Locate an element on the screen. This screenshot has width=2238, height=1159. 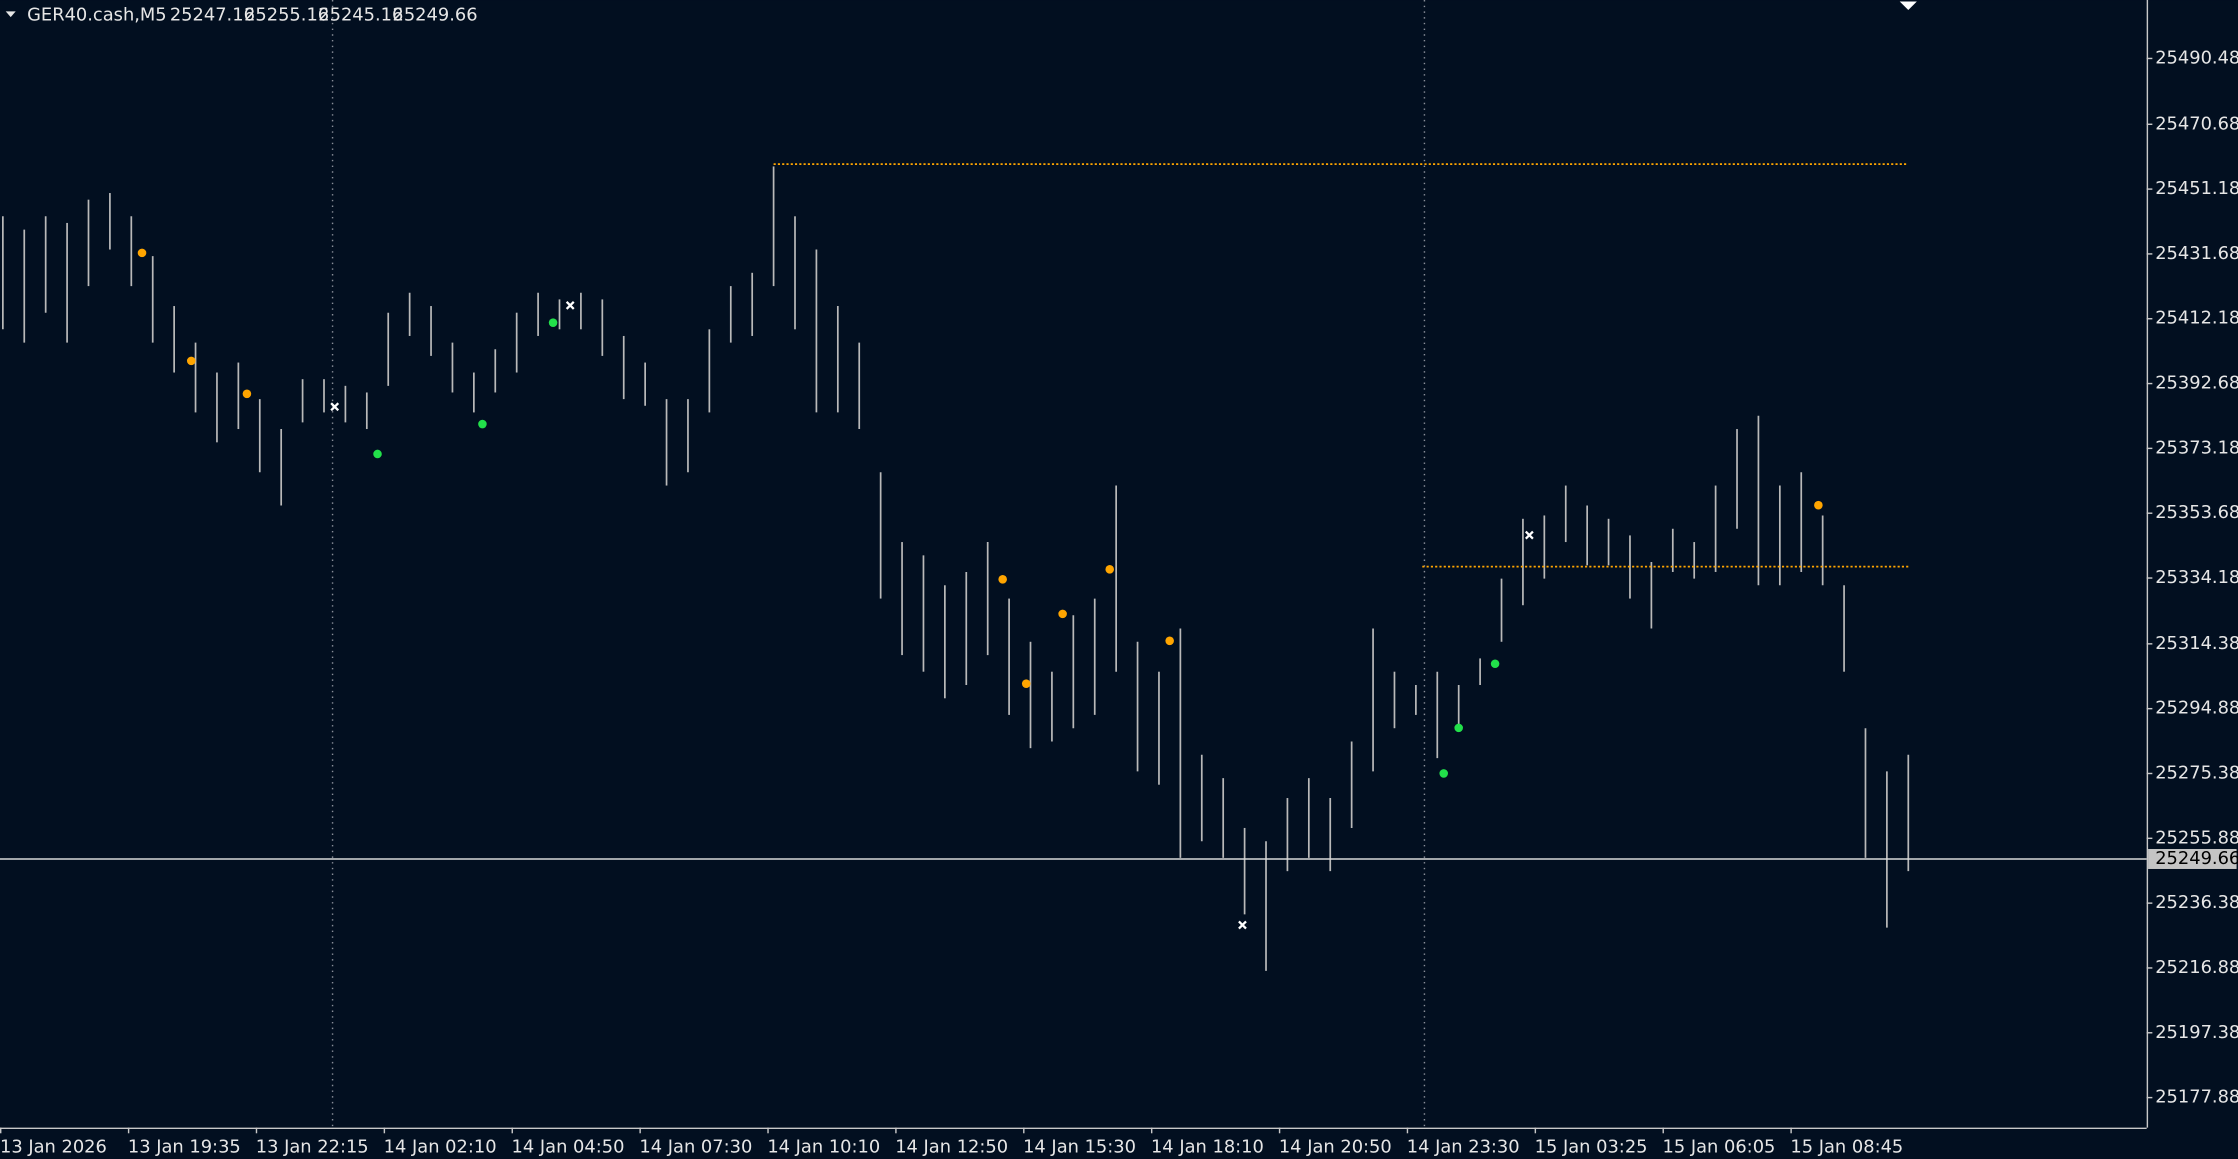
x-tick-label: 14 Jan 20:50 is located at coordinates (1335, 1147).